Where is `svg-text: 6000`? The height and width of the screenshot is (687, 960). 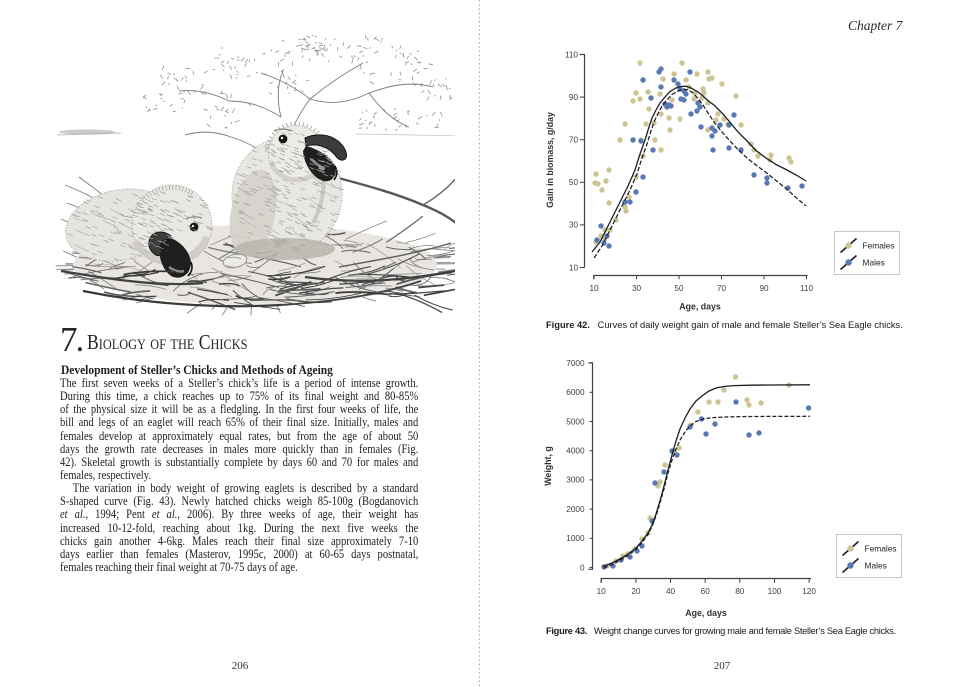 svg-text: 6000 is located at coordinates (575, 392).